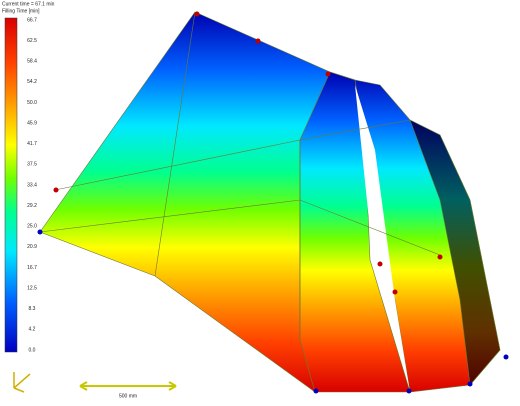 This screenshot has width=520, height=406. Describe the element at coordinates (32, 330) in the screenshot. I see `color-bar-label: 4.2` at that location.